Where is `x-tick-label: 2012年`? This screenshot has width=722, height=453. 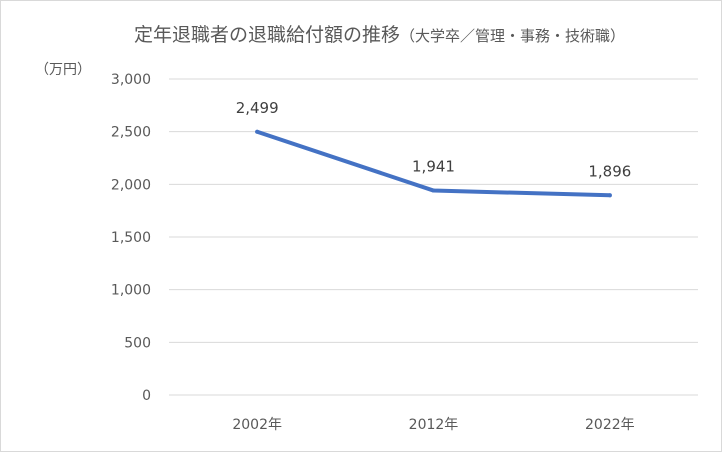 x-tick-label: 2012年 is located at coordinates (434, 425).